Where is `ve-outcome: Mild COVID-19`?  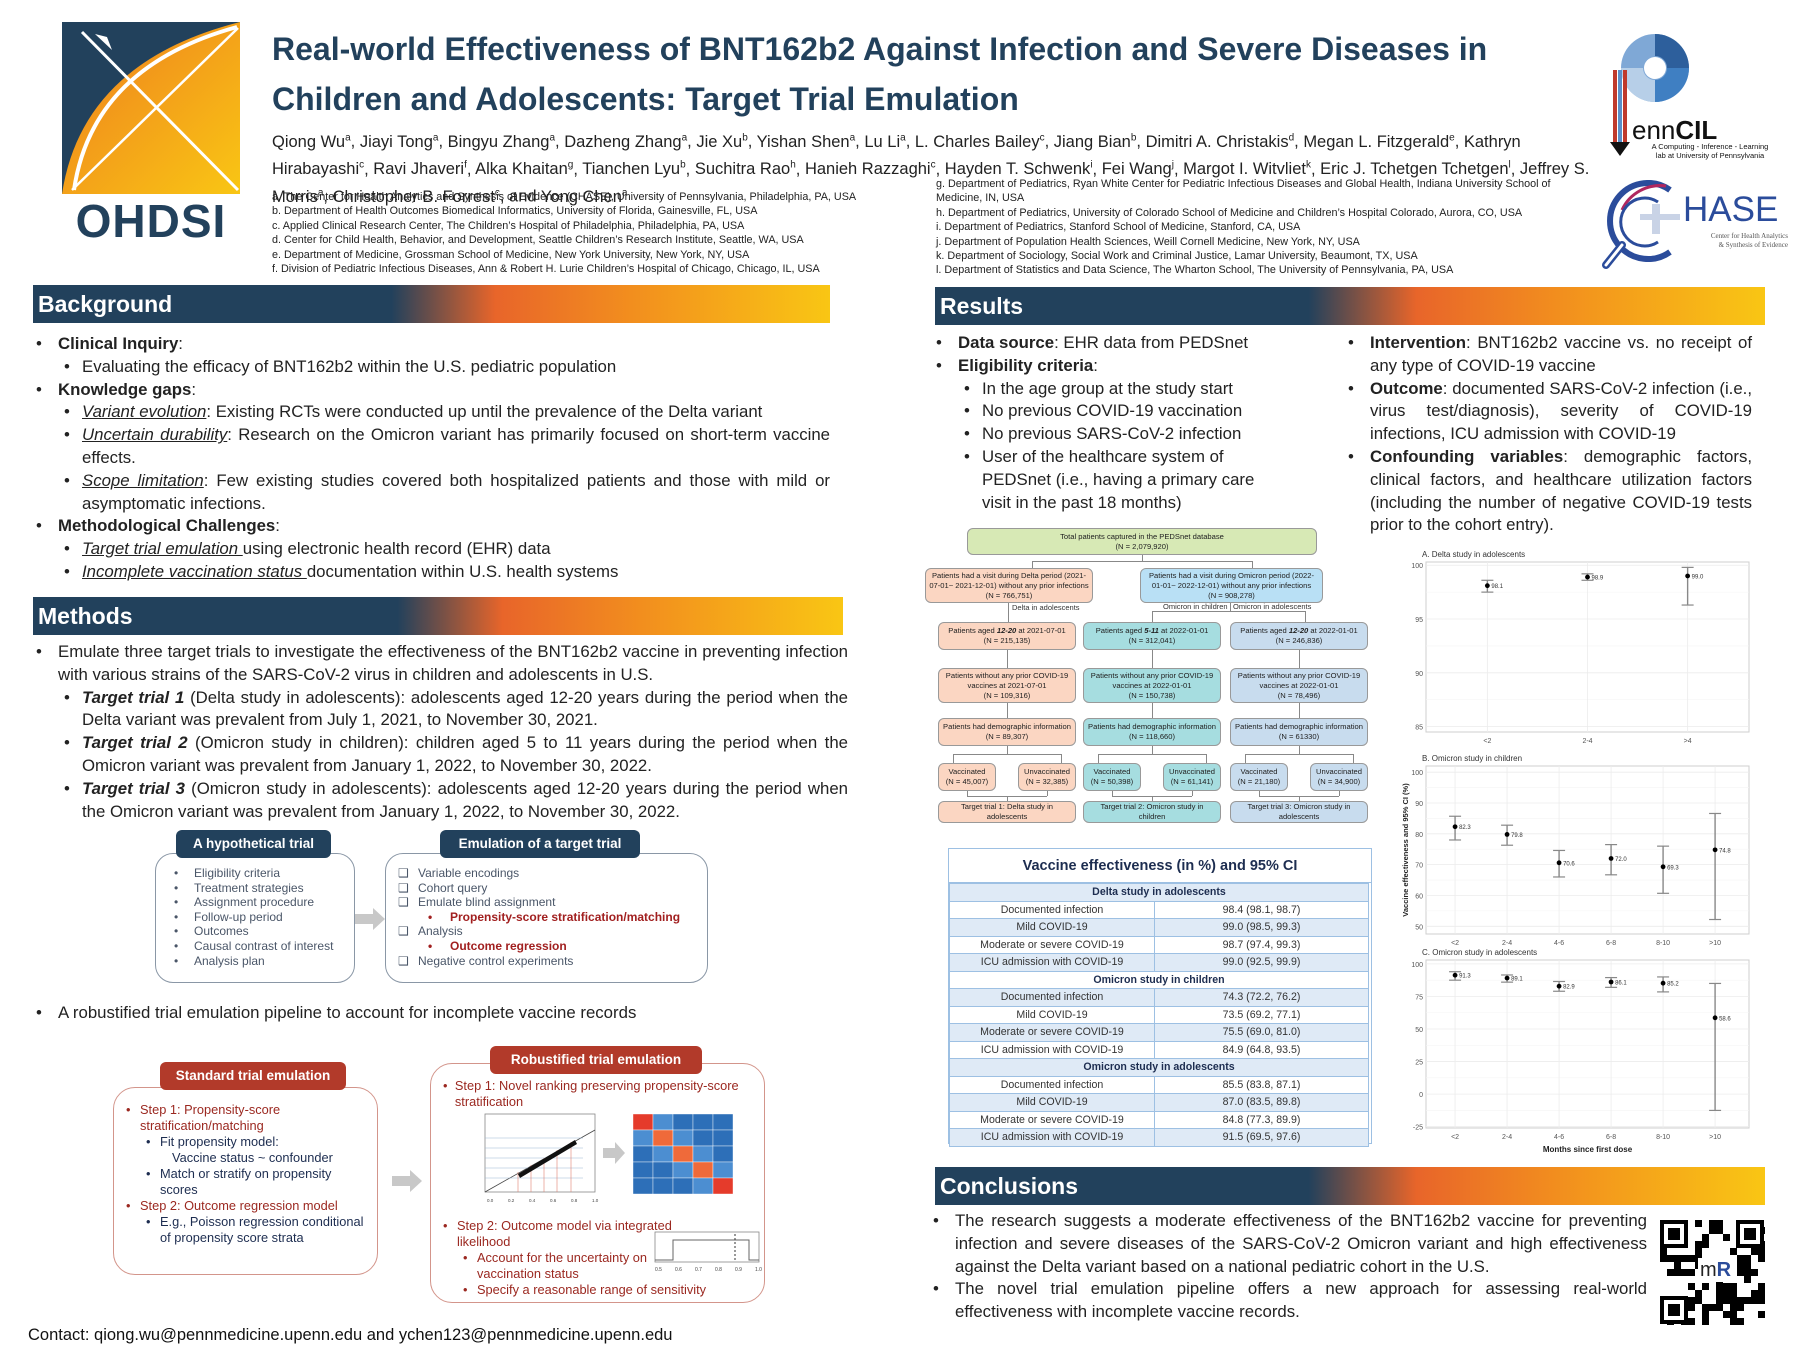 ve-outcome: Mild COVID-19 is located at coordinates (1052, 1102).